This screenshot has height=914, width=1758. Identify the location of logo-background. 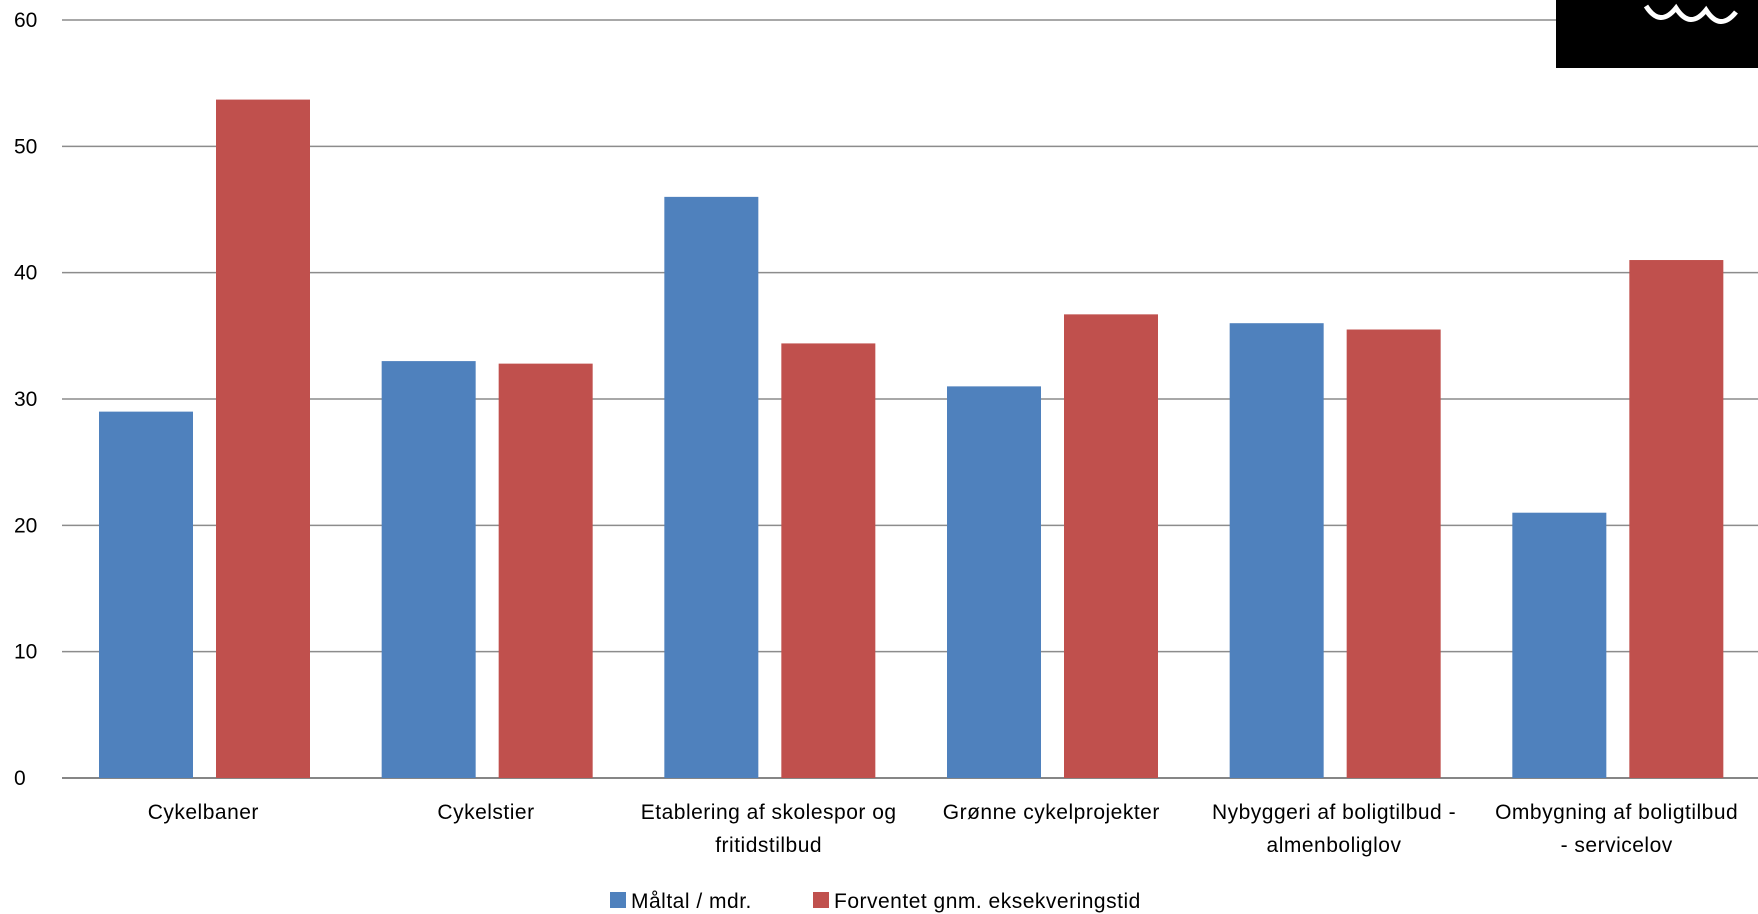
(1657, 34).